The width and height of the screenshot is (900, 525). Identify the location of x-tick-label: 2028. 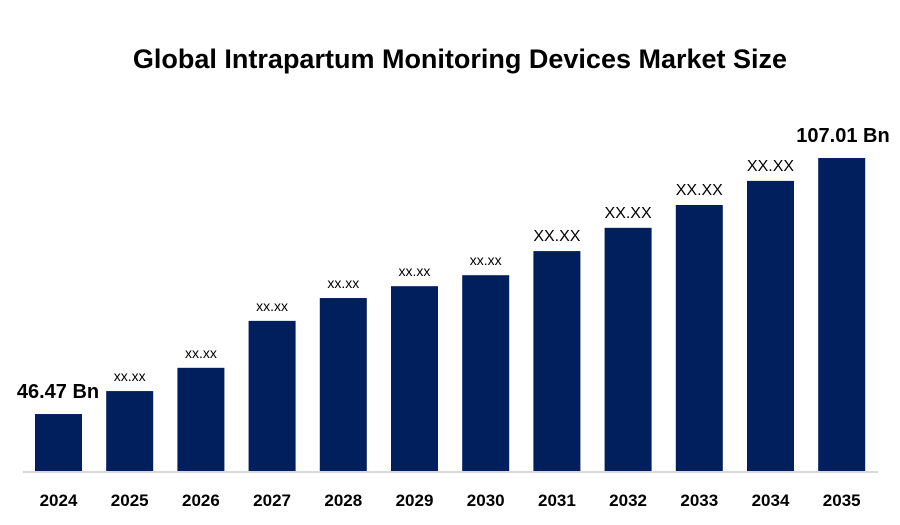
(343, 500).